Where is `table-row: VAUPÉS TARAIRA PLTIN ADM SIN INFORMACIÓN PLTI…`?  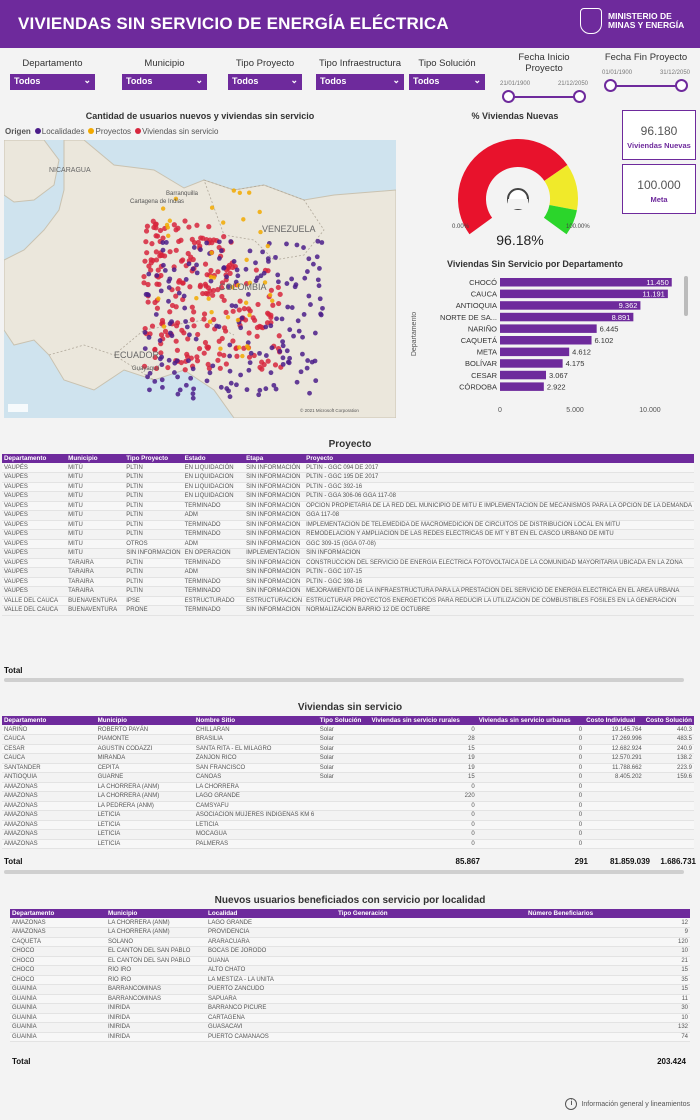
table-row: VAUPÉS TARAIRA PLTIN ADM SIN INFORMACIÓN PLTI… is located at coordinates (348, 572).